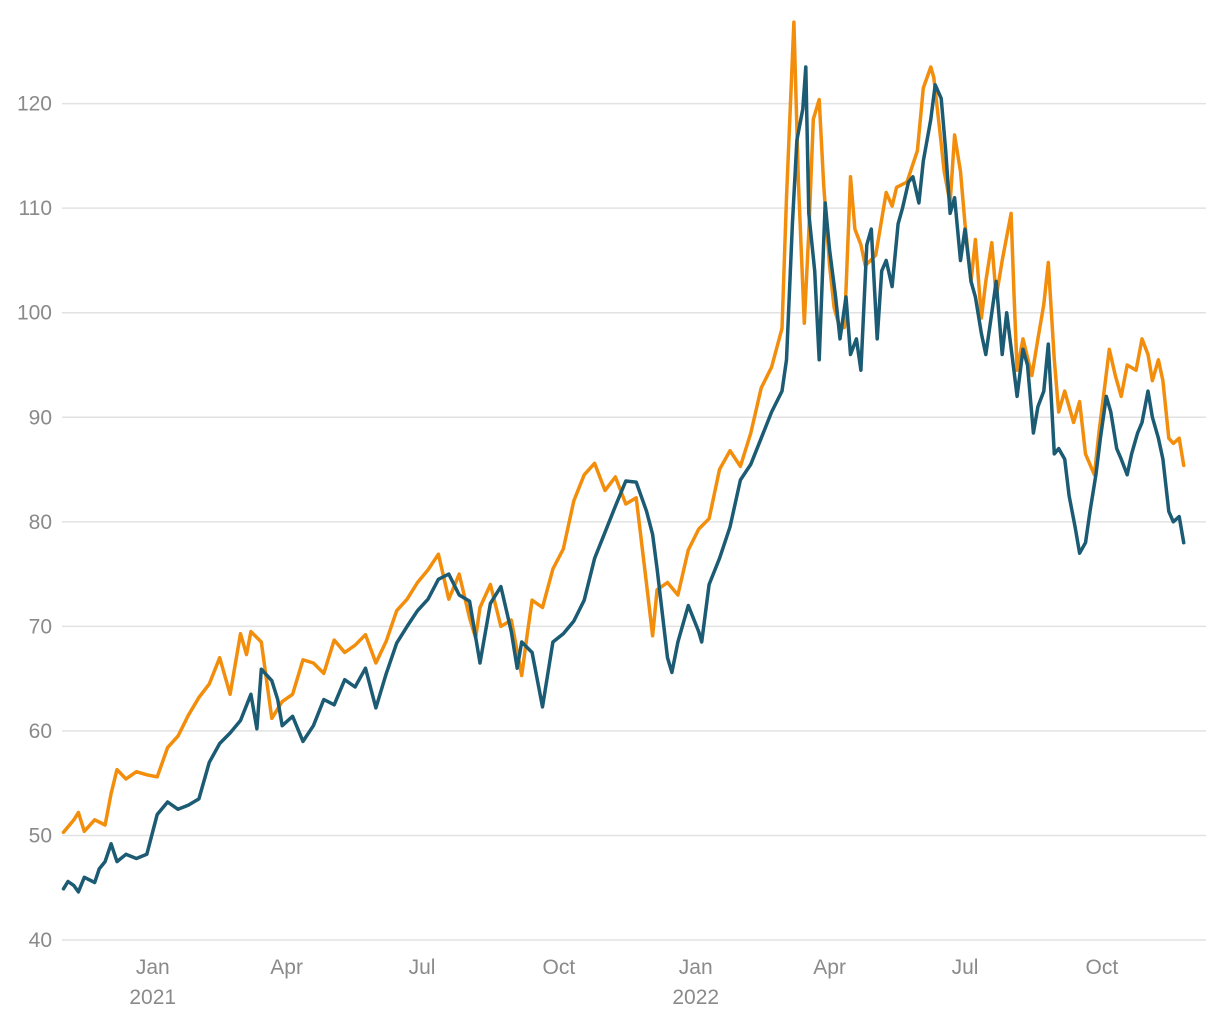  What do you see at coordinates (34, 313) in the screenshot?
I see `y-tick-label: 100` at bounding box center [34, 313].